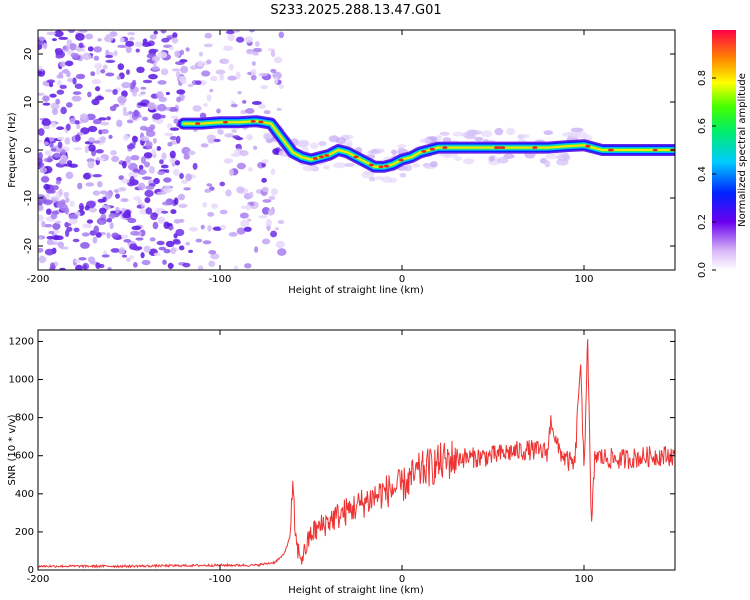 Image resolution: width=750 pixels, height=600 pixels. Describe the element at coordinates (24, 418) in the screenshot. I see `snr-y-tick-label: 800` at that location.